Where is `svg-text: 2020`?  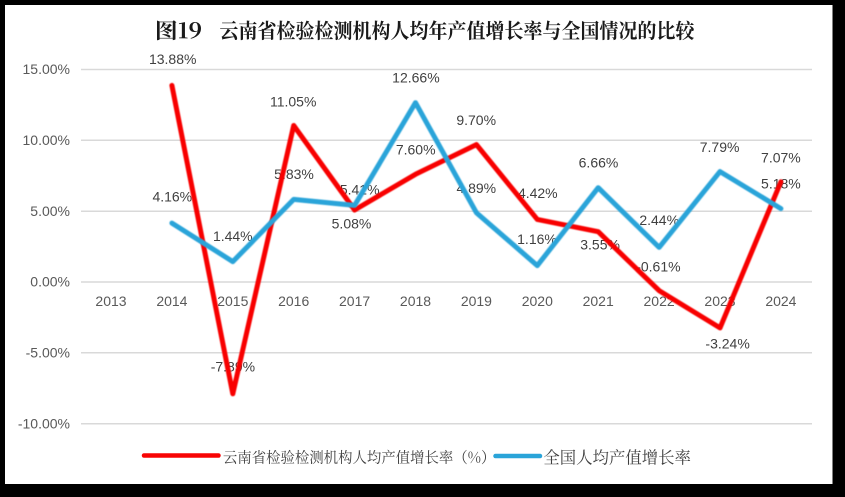
svg-text: 2020 is located at coordinates (537, 301).